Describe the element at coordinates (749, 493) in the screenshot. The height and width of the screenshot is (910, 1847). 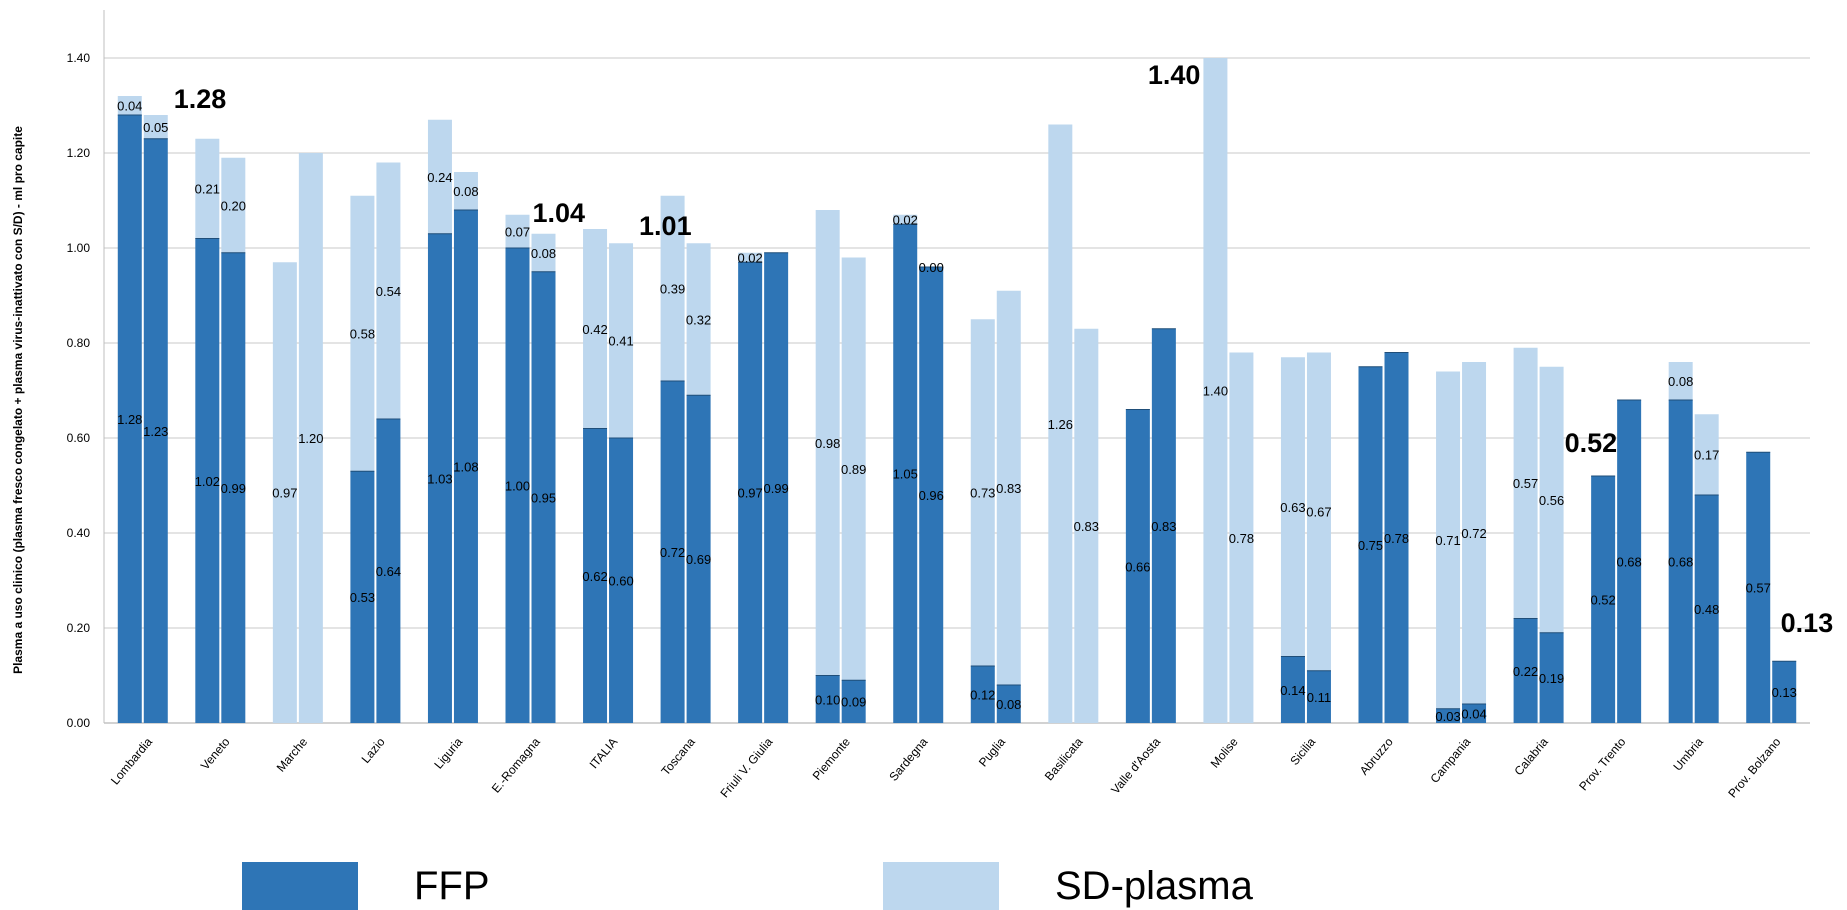
I see `ffp-data-label: 0.97` at that location.